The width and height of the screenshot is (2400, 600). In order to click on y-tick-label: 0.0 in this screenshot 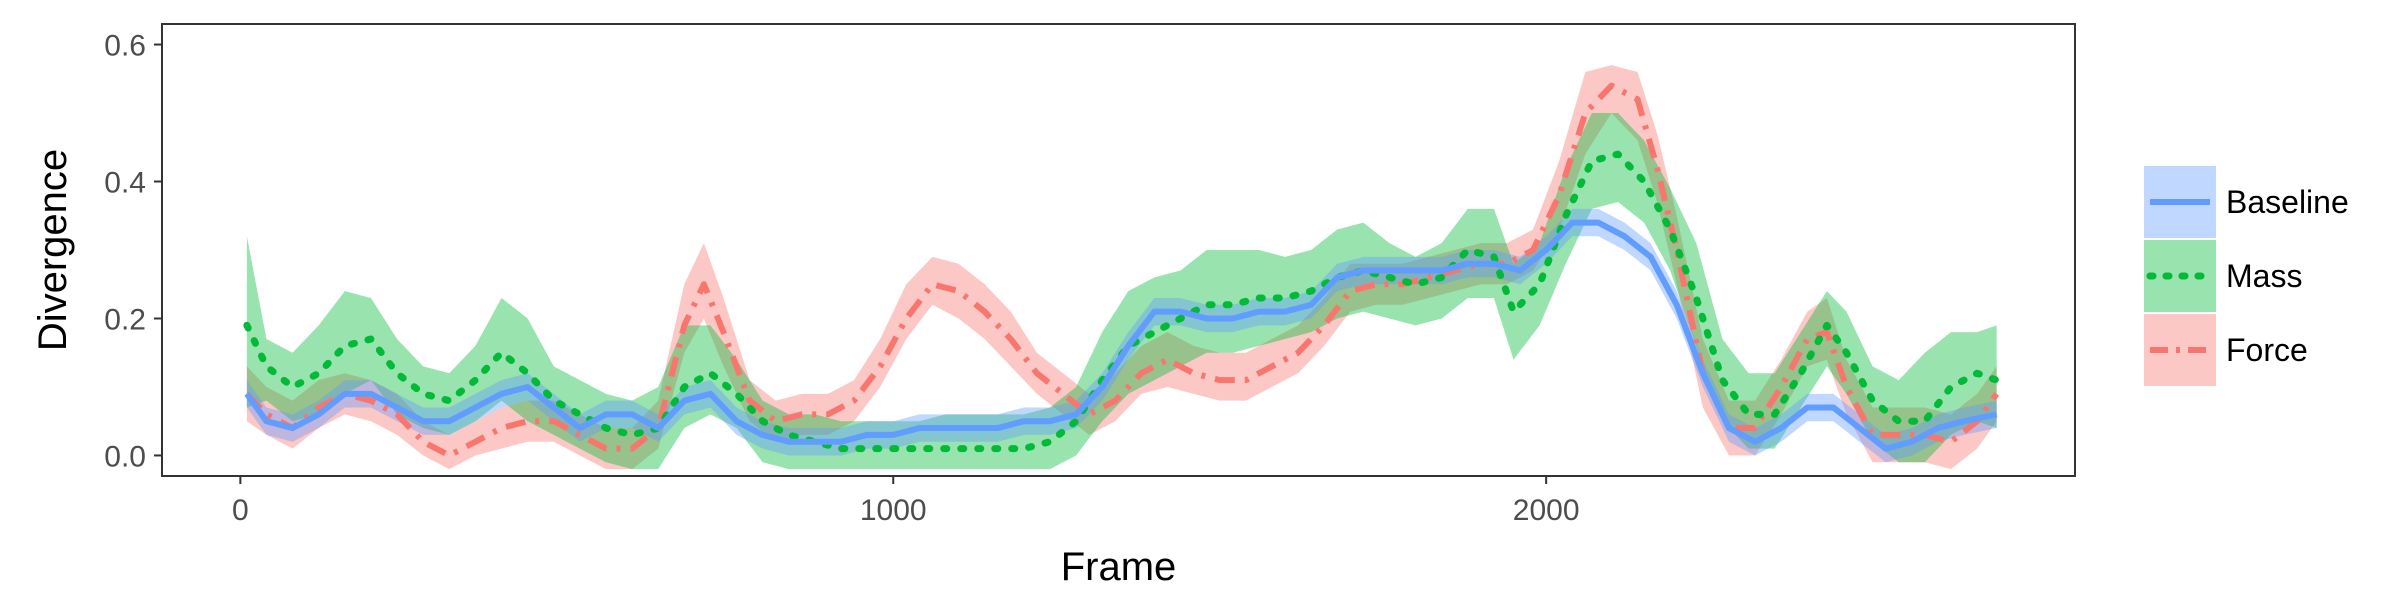, I will do `click(125, 456)`.